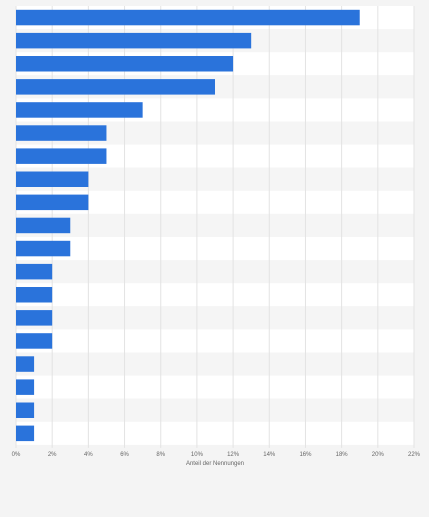 The image size is (429, 517). I want to click on x-tick-label: 18%, so click(342, 455).